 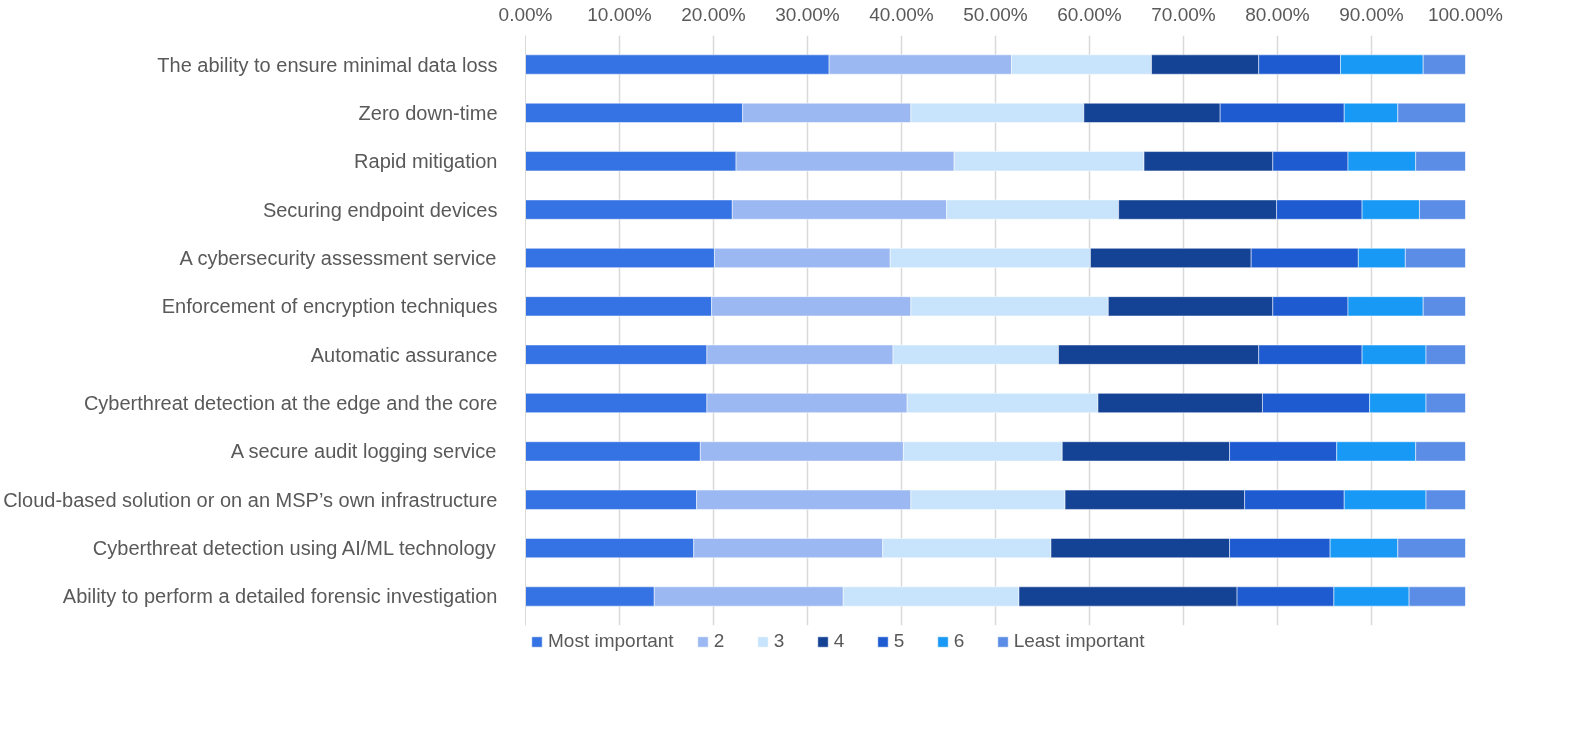 I want to click on x-tick-label: 30.00%, so click(x=807, y=14).